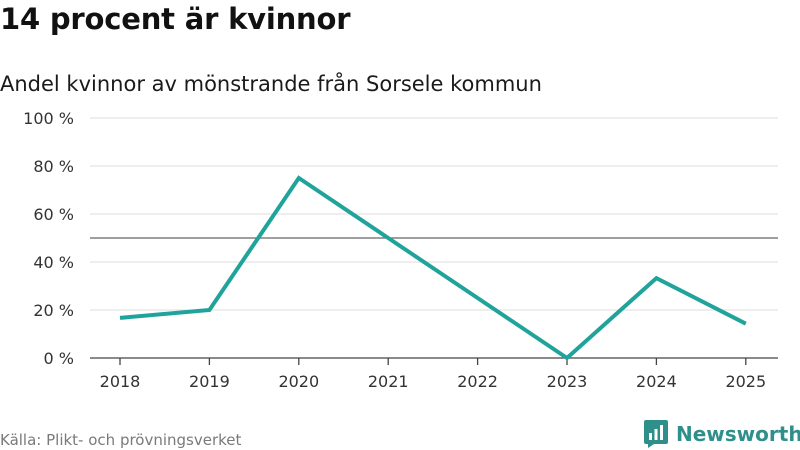 The width and height of the screenshot is (800, 450). Describe the element at coordinates (175, 19) in the screenshot. I see `chart-title: 14 procent är kvinnor` at that location.